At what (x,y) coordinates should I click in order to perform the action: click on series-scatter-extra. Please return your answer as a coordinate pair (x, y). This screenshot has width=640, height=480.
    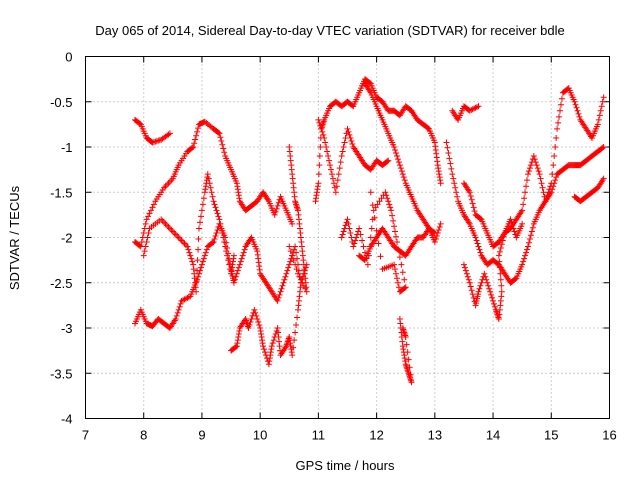
    Looking at the image, I should click on (373, 242).